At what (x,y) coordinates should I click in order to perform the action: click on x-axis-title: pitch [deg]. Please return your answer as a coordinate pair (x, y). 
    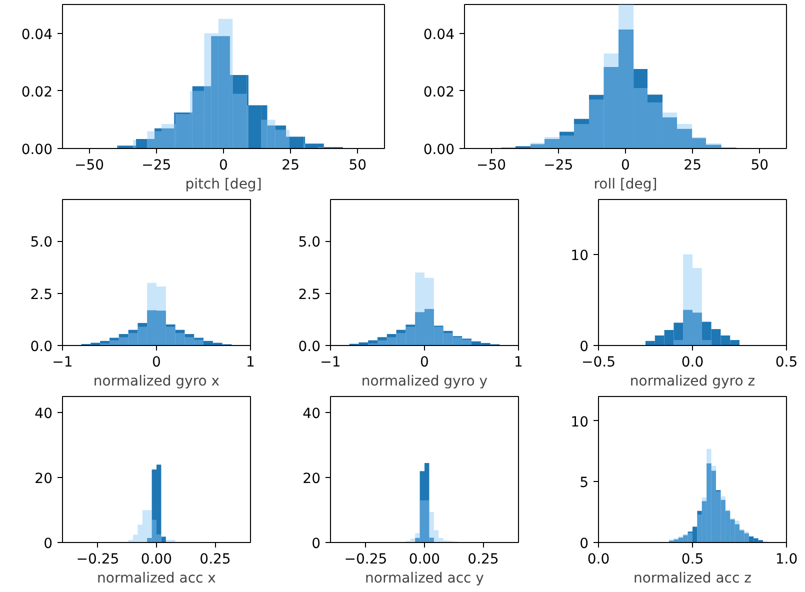
    Looking at the image, I should click on (223, 184).